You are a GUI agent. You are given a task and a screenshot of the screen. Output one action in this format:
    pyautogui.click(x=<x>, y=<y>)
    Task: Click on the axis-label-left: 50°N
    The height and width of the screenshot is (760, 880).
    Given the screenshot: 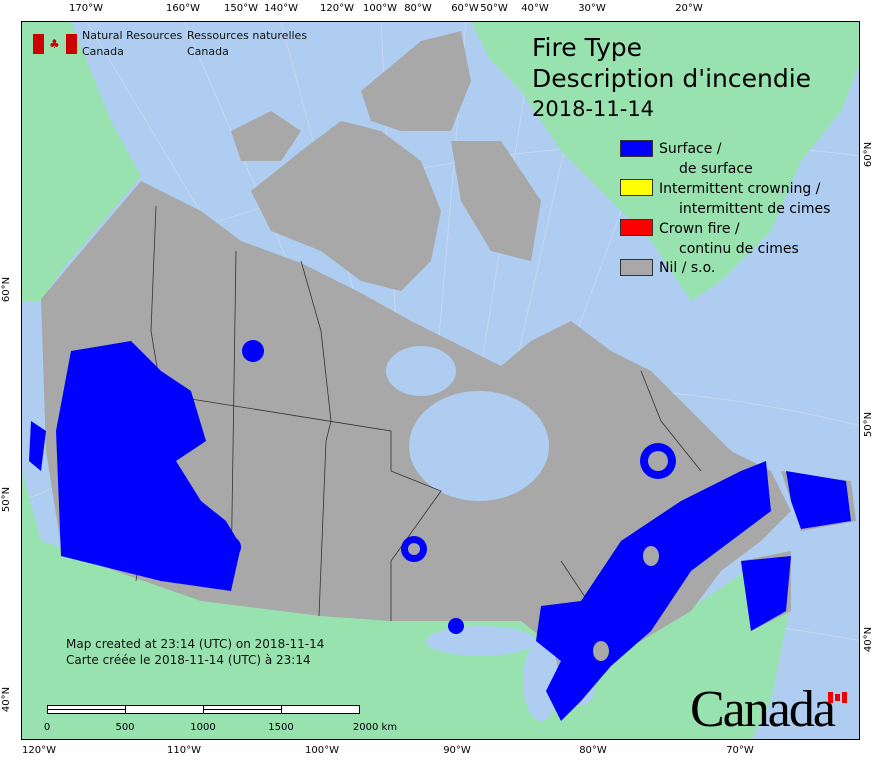 What is the action you would take?
    pyautogui.click(x=7, y=499)
    